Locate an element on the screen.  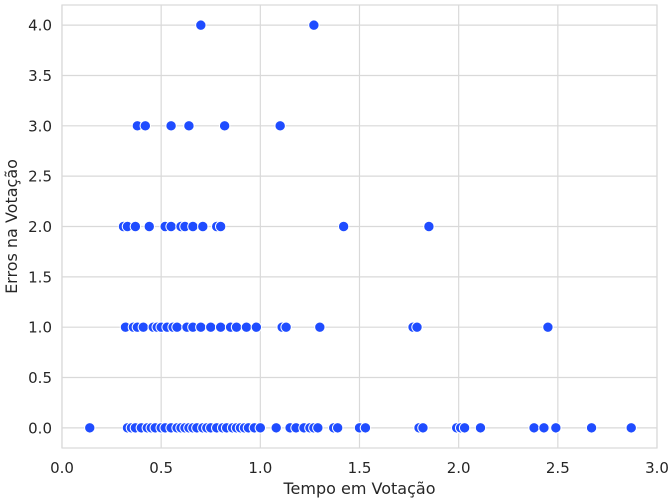
y-tick-label: 2.0 is located at coordinates (40, 227).